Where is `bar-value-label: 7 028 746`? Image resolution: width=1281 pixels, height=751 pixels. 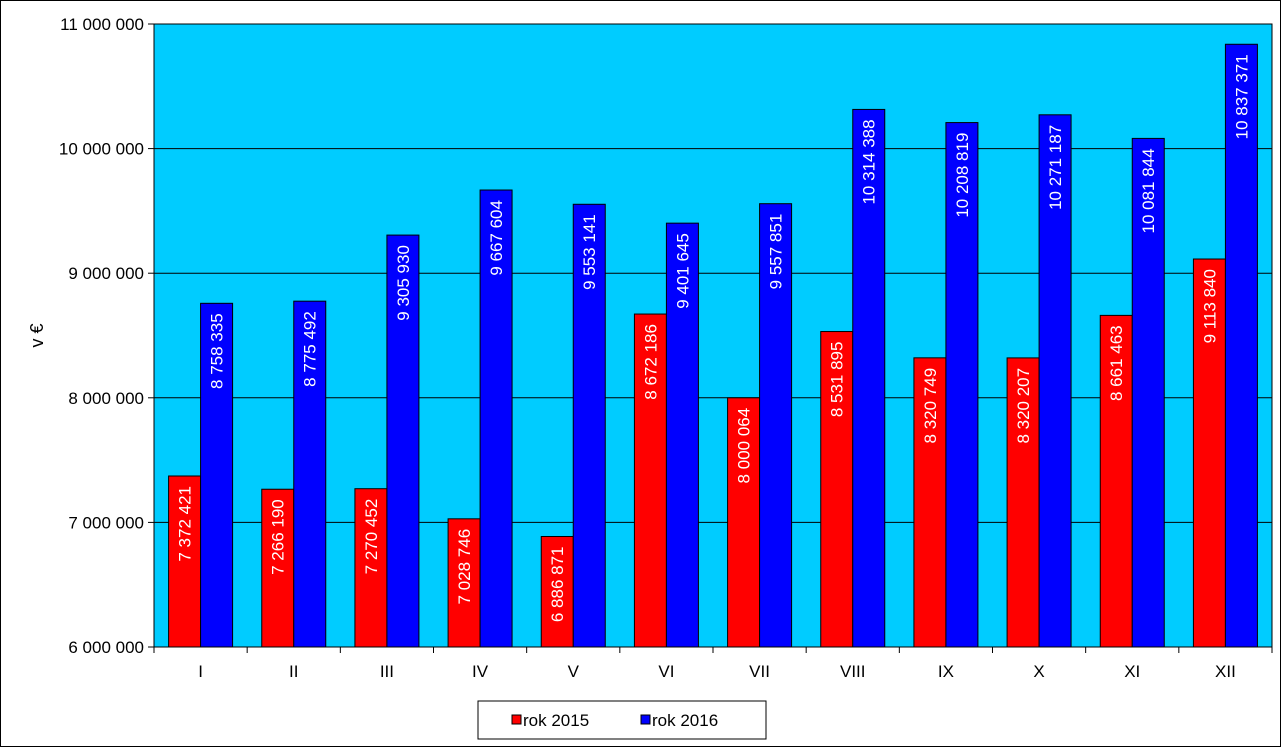 bar-value-label: 7 028 746 is located at coordinates (464, 567).